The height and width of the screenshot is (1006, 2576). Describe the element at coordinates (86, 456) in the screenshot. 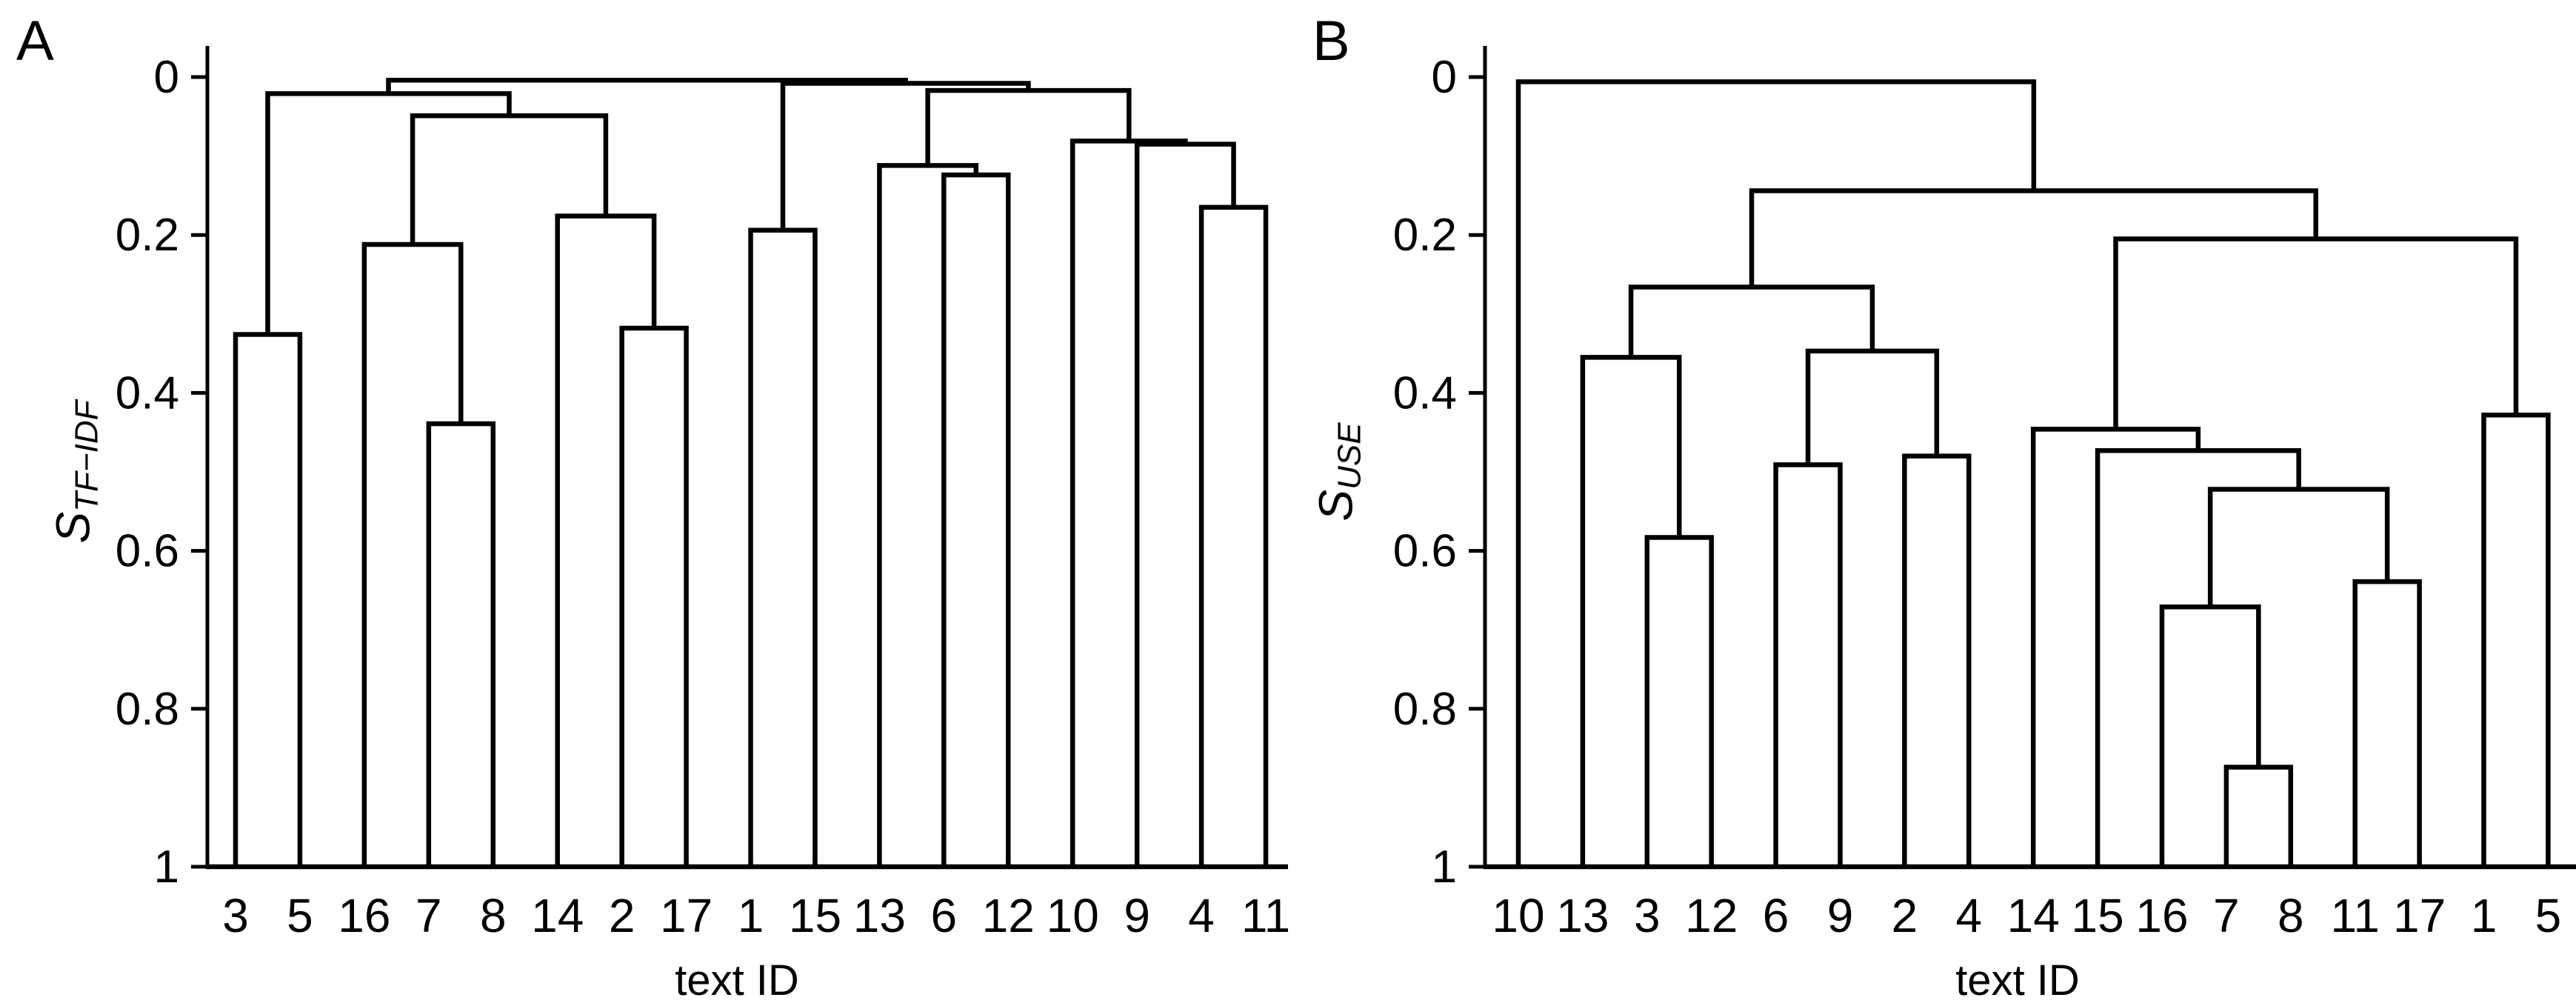

I see `panel-a-y-axis-label-subscript: TF−IDF` at that location.